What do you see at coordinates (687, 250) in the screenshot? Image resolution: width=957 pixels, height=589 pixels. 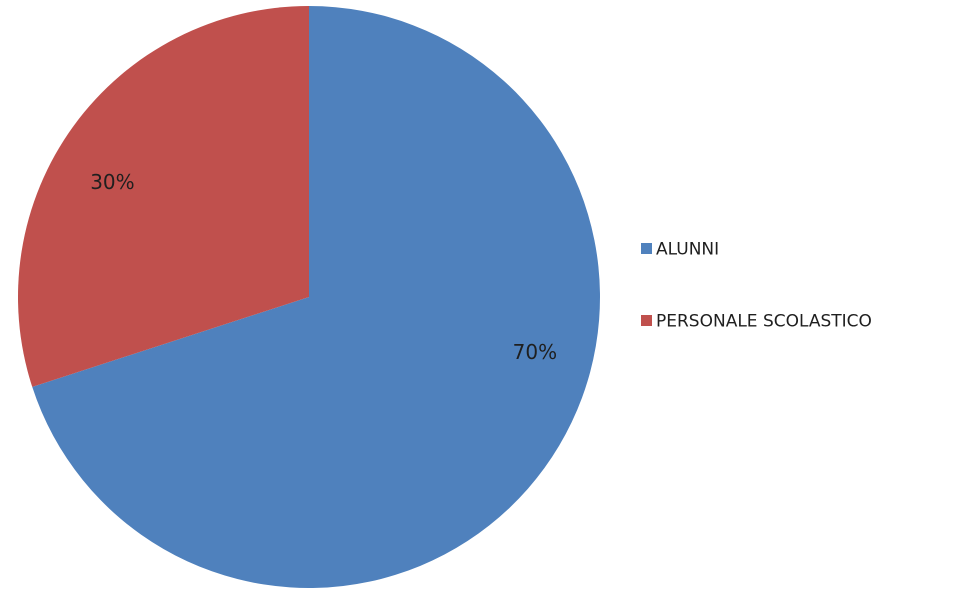 I see `legend-label-alunni: ALUNNI` at bounding box center [687, 250].